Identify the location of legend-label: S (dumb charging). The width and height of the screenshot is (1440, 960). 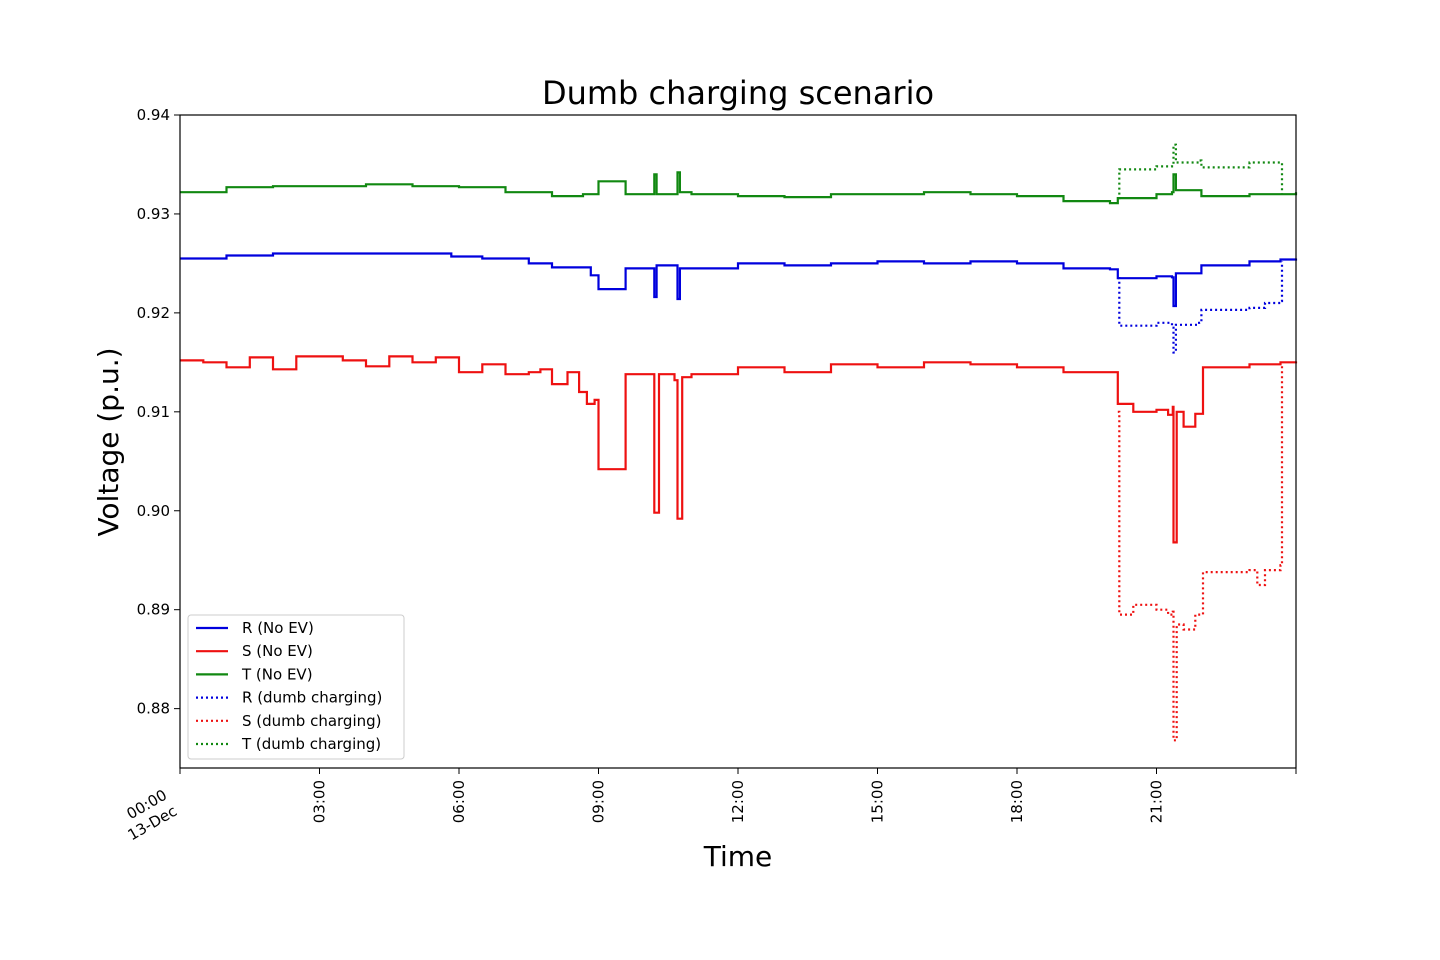
(312, 721).